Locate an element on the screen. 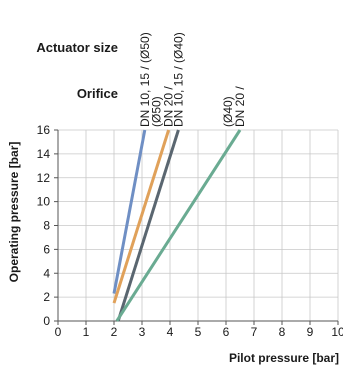  y-axis-label: Operating pressure [bar] is located at coordinates (14, 212).